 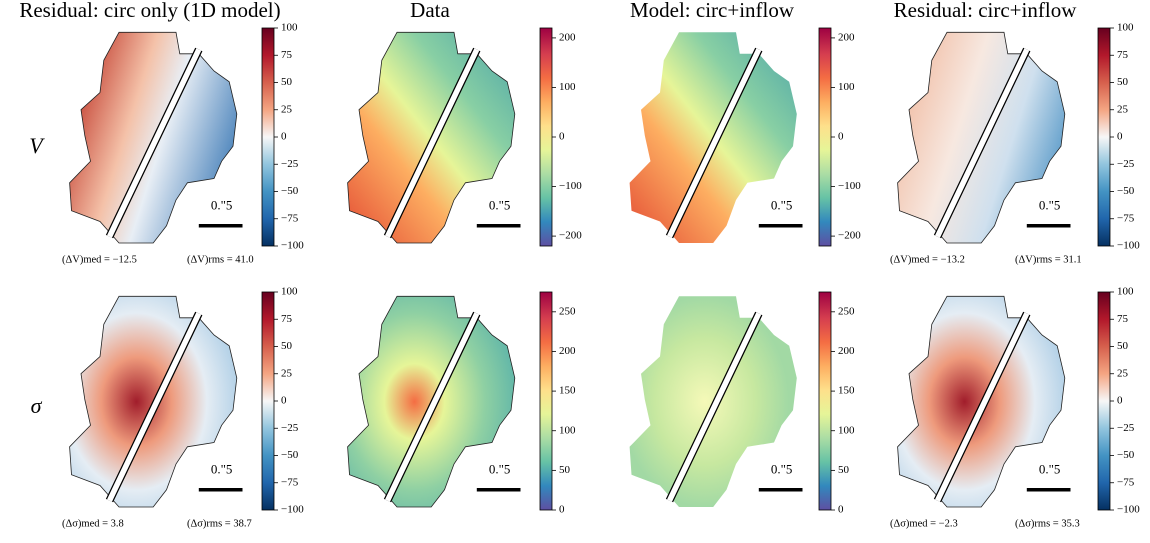 I want to click on row-label: σ, so click(x=37, y=405).